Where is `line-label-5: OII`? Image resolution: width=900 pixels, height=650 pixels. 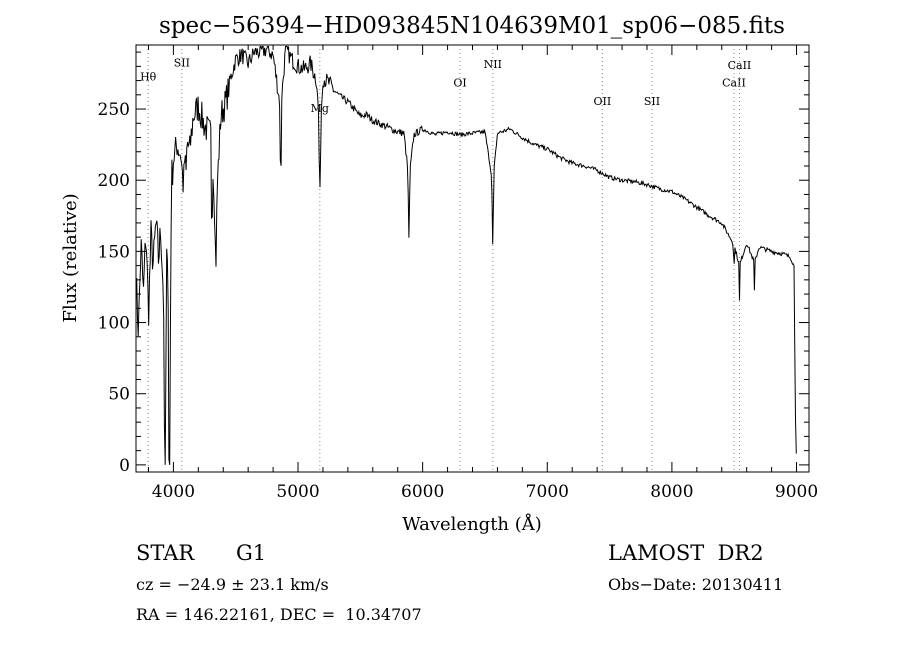 line-label-5: OII is located at coordinates (603, 101).